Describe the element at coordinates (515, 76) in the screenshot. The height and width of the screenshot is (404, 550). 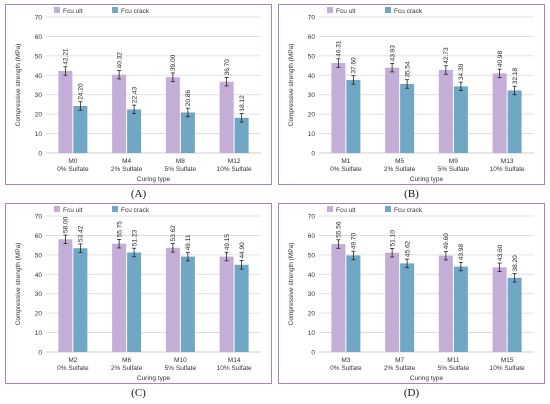
I see `data-label: 32.18` at that location.